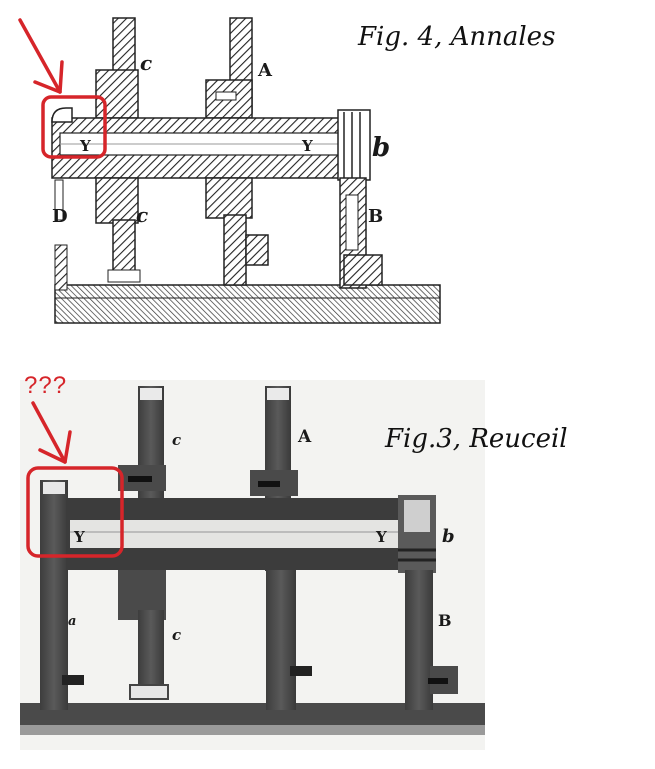 The width and height of the screenshot is (655, 769). What do you see at coordinates (72, 621) in the screenshot?
I see `label-a-bottom: a` at bounding box center [72, 621].